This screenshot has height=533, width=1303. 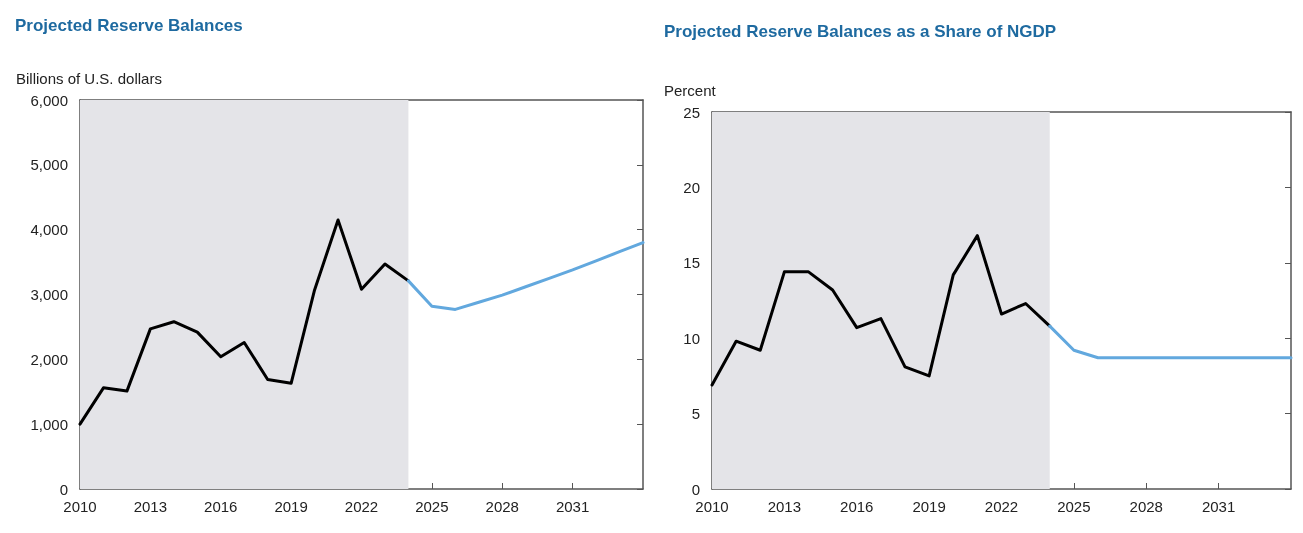 I want to click on y-tick-label: 5, so click(x=695, y=414).